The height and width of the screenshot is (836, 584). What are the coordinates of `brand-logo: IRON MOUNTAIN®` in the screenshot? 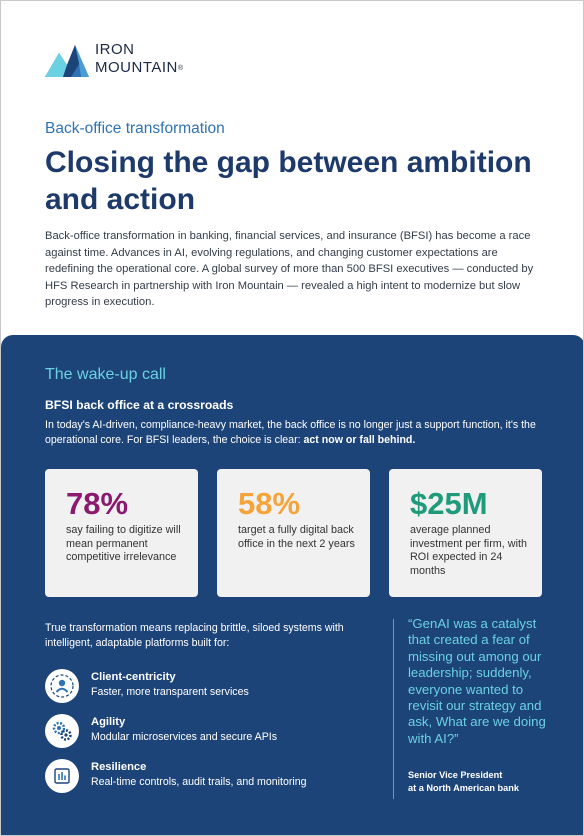 It's located at (125, 59).